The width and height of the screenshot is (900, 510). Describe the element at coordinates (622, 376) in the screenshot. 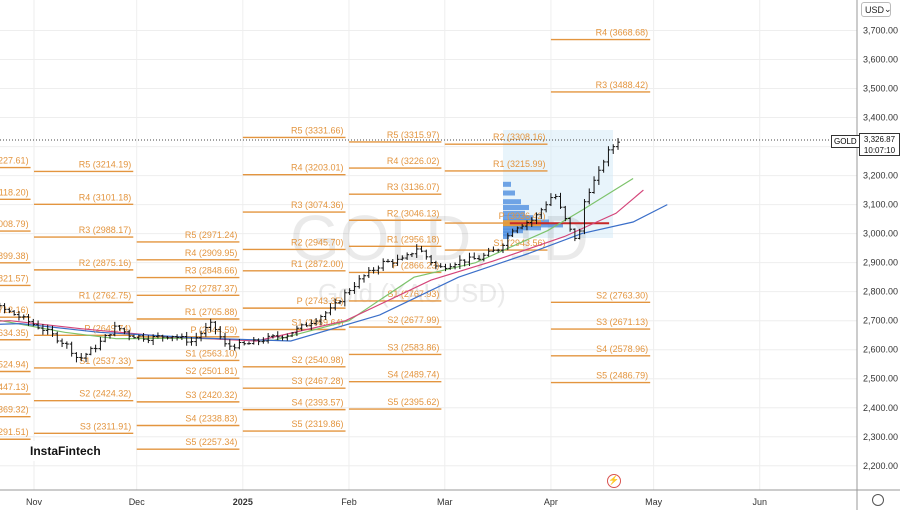

I see `pivot-label-s5: S5 (2486.79)` at that location.